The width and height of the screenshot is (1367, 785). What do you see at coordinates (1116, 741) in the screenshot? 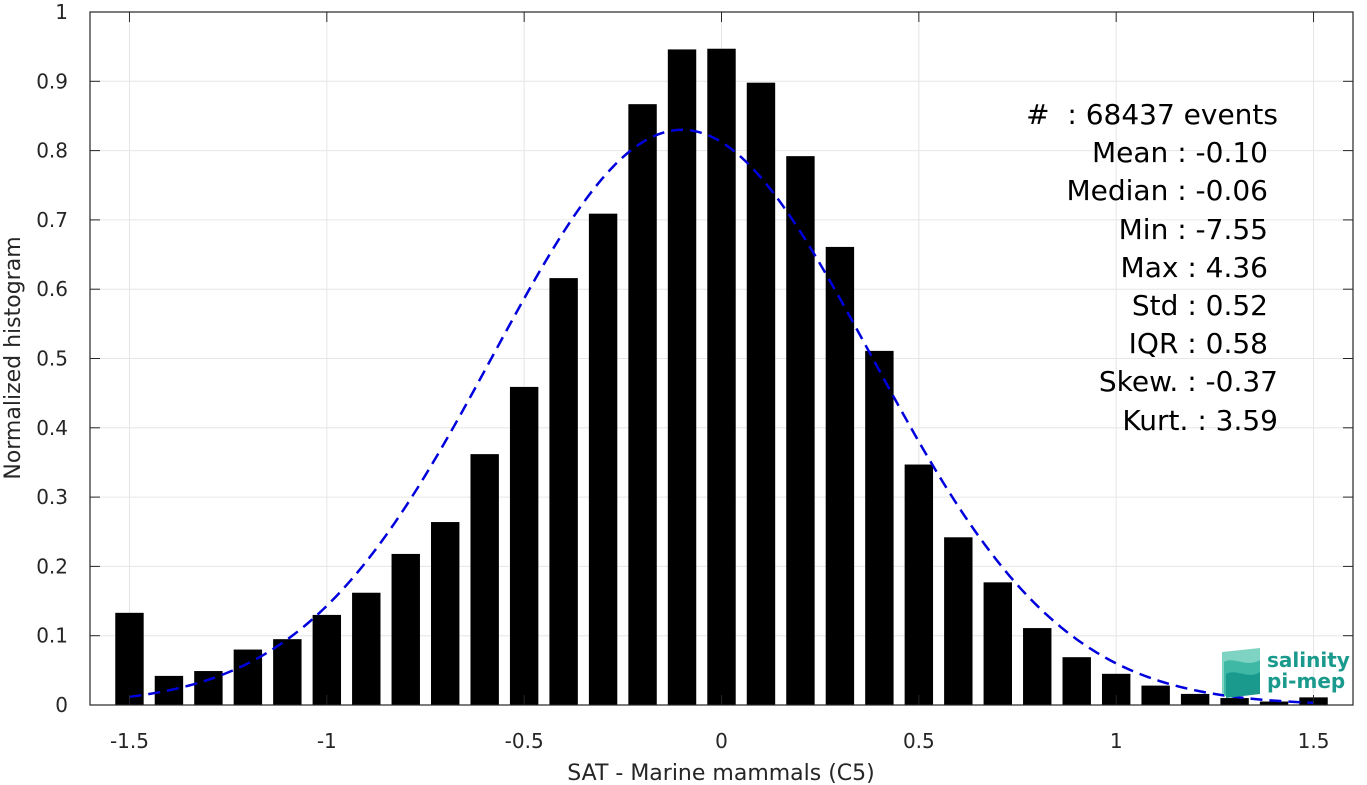
I see `x-tick-label: 1` at bounding box center [1116, 741].